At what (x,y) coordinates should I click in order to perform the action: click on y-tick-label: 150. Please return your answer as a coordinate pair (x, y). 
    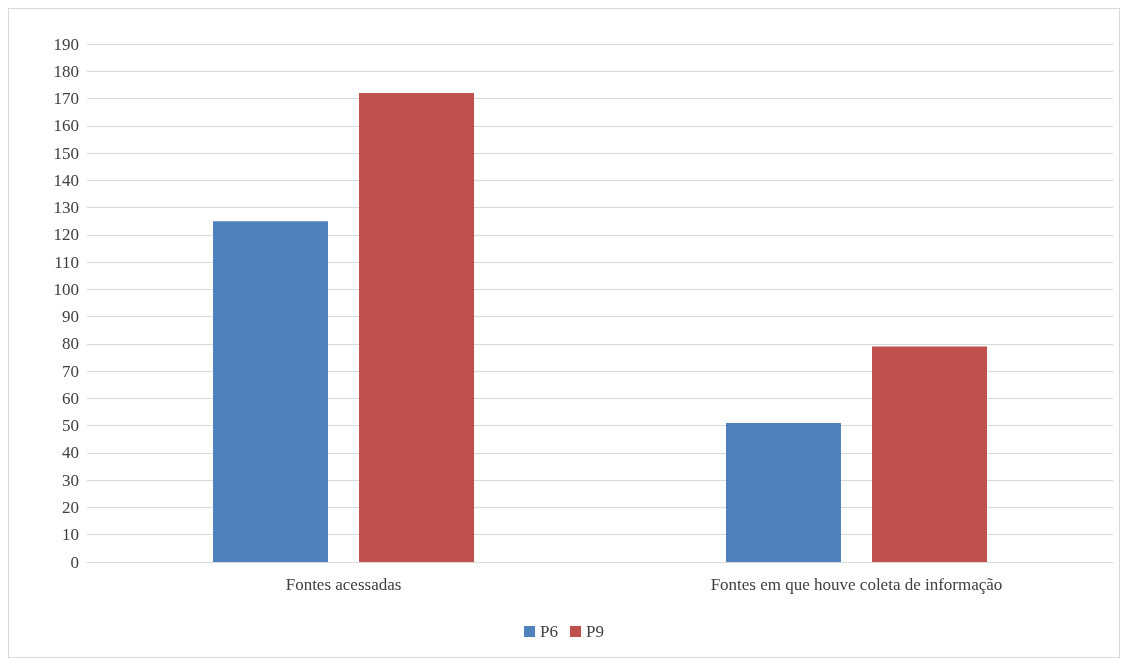
    Looking at the image, I should click on (66, 153).